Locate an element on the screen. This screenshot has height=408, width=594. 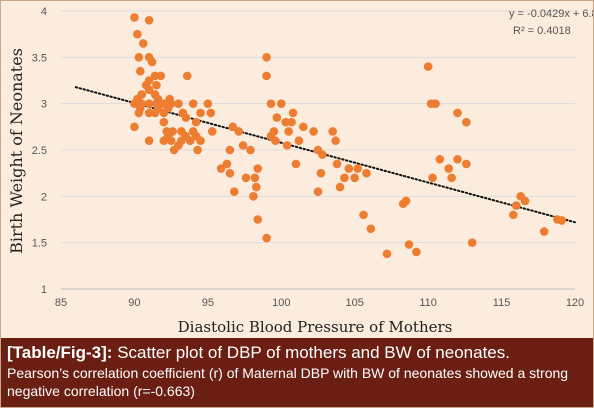
x-tick-label: 115 is located at coordinates (502, 303).